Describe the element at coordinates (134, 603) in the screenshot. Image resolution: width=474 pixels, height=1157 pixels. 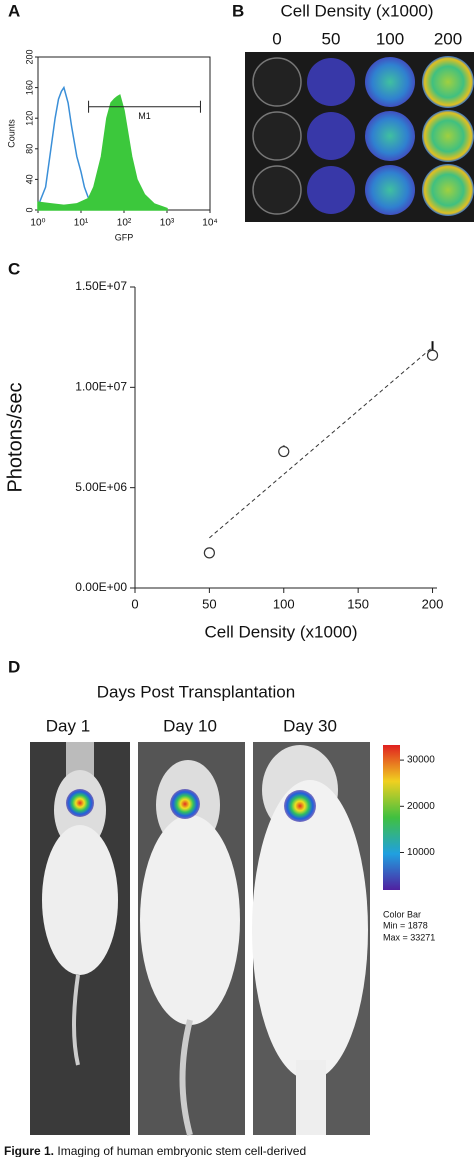
I see `x-tick-label: 0` at that location.